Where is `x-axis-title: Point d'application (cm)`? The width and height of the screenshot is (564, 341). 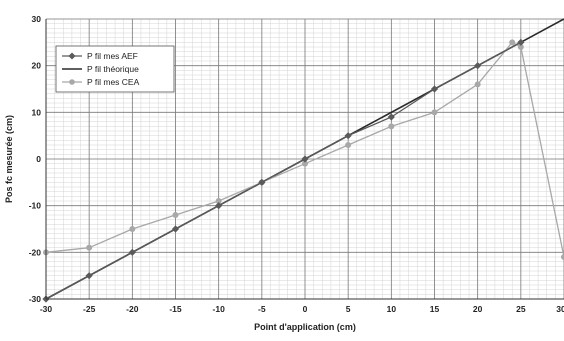
x-axis-title: Point d'application (cm) is located at coordinates (305, 327).